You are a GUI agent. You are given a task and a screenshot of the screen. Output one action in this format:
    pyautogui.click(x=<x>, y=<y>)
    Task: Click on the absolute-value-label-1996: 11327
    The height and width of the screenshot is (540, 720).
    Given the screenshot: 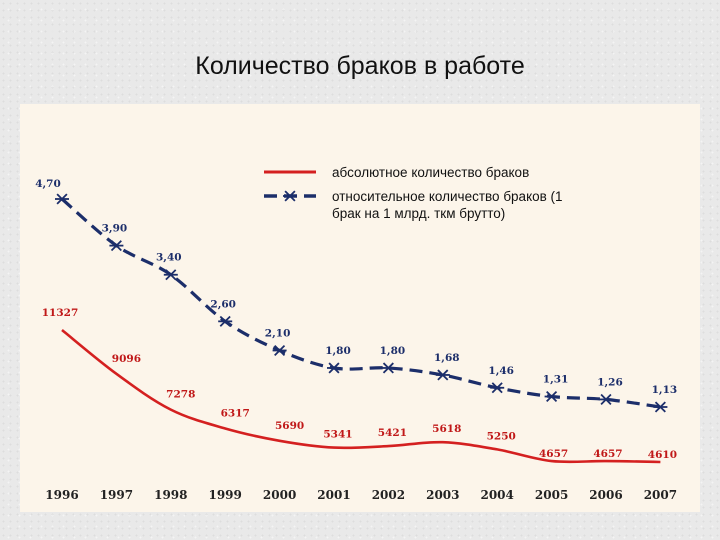 What is the action you would take?
    pyautogui.click(x=60, y=313)
    